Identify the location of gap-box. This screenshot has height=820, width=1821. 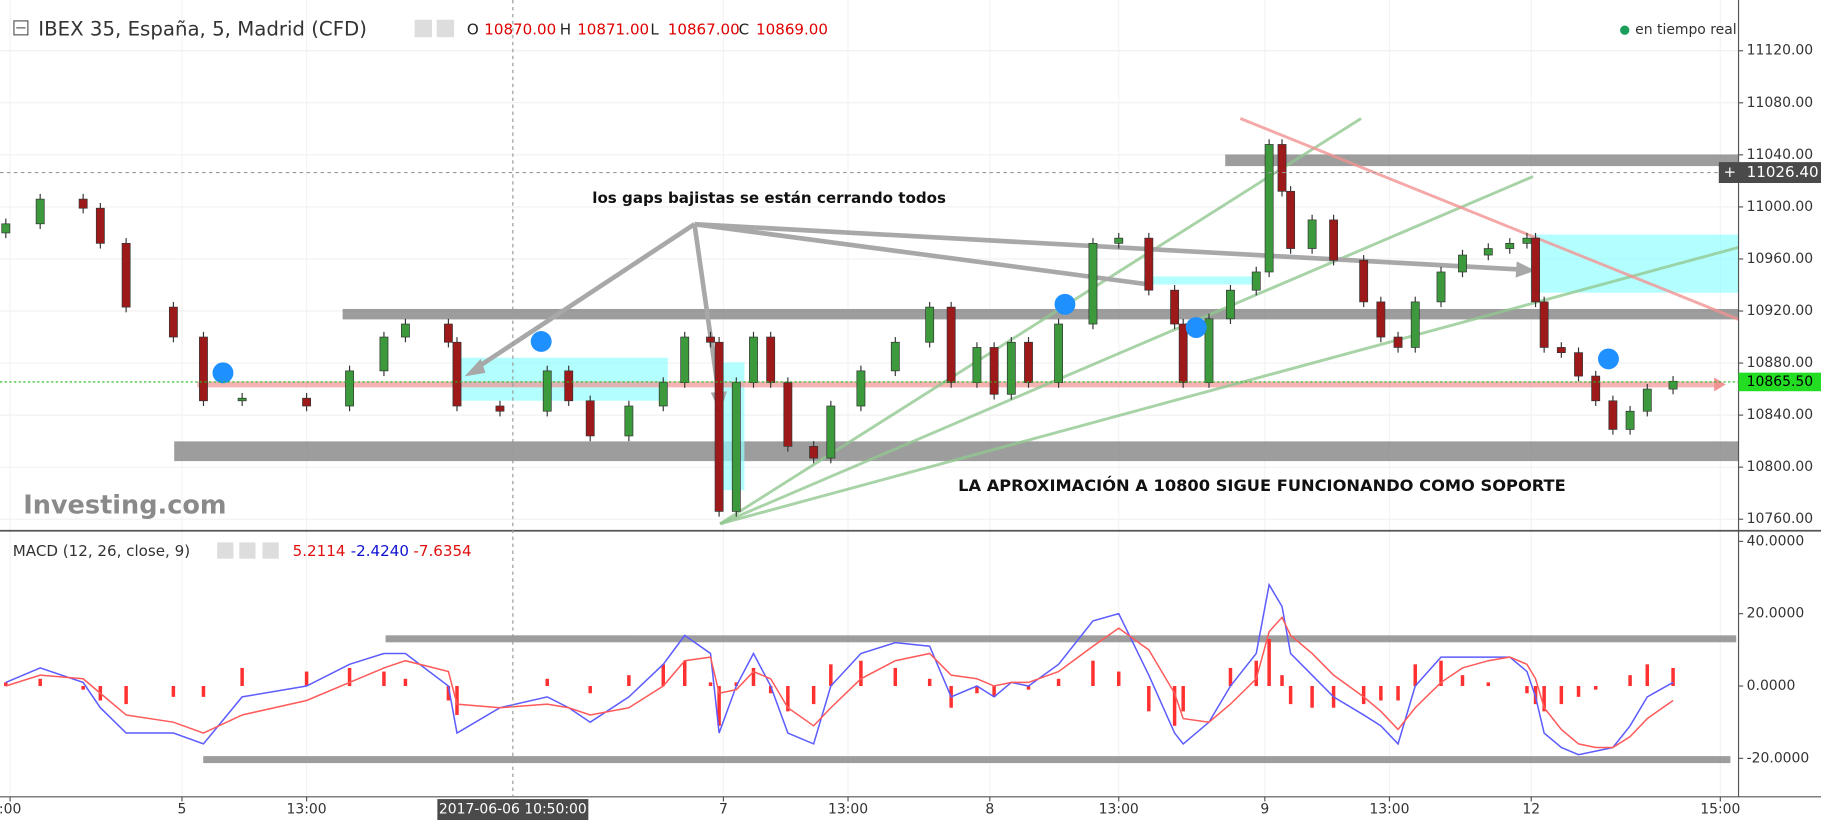
(1200, 280).